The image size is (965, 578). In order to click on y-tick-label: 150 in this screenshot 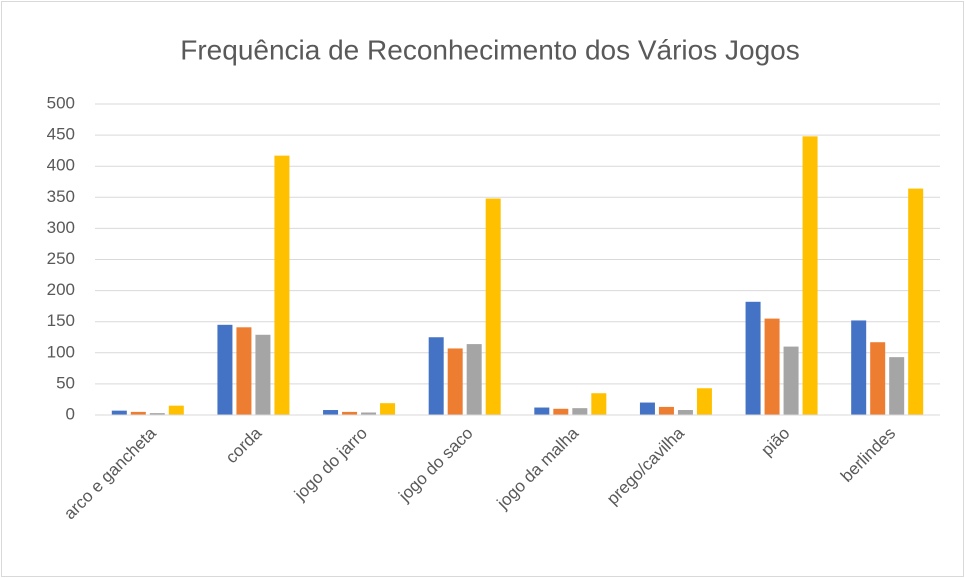, I will do `click(61, 320)`.